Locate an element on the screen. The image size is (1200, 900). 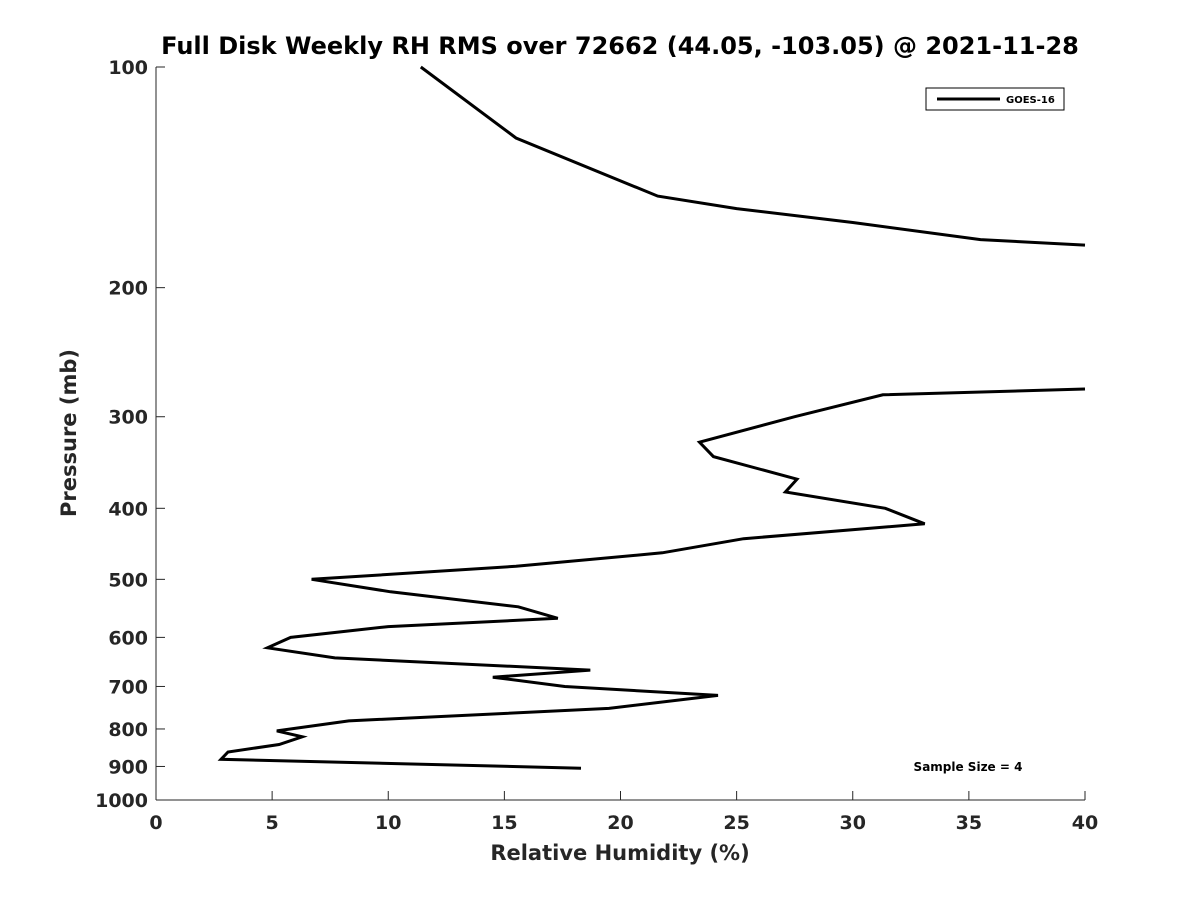
x-tick-label: 10 is located at coordinates (388, 823).